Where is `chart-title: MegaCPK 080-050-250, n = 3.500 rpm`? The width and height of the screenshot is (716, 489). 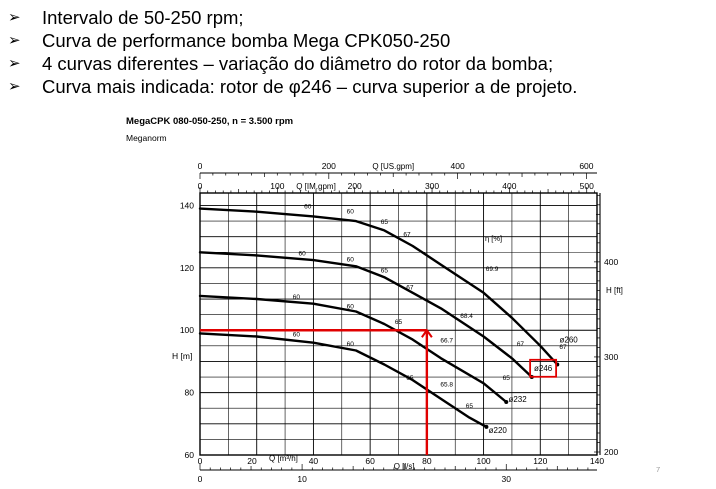
chart-title: MegaCPK 080-050-250, n = 3.500 rpm is located at coordinates (209, 121).